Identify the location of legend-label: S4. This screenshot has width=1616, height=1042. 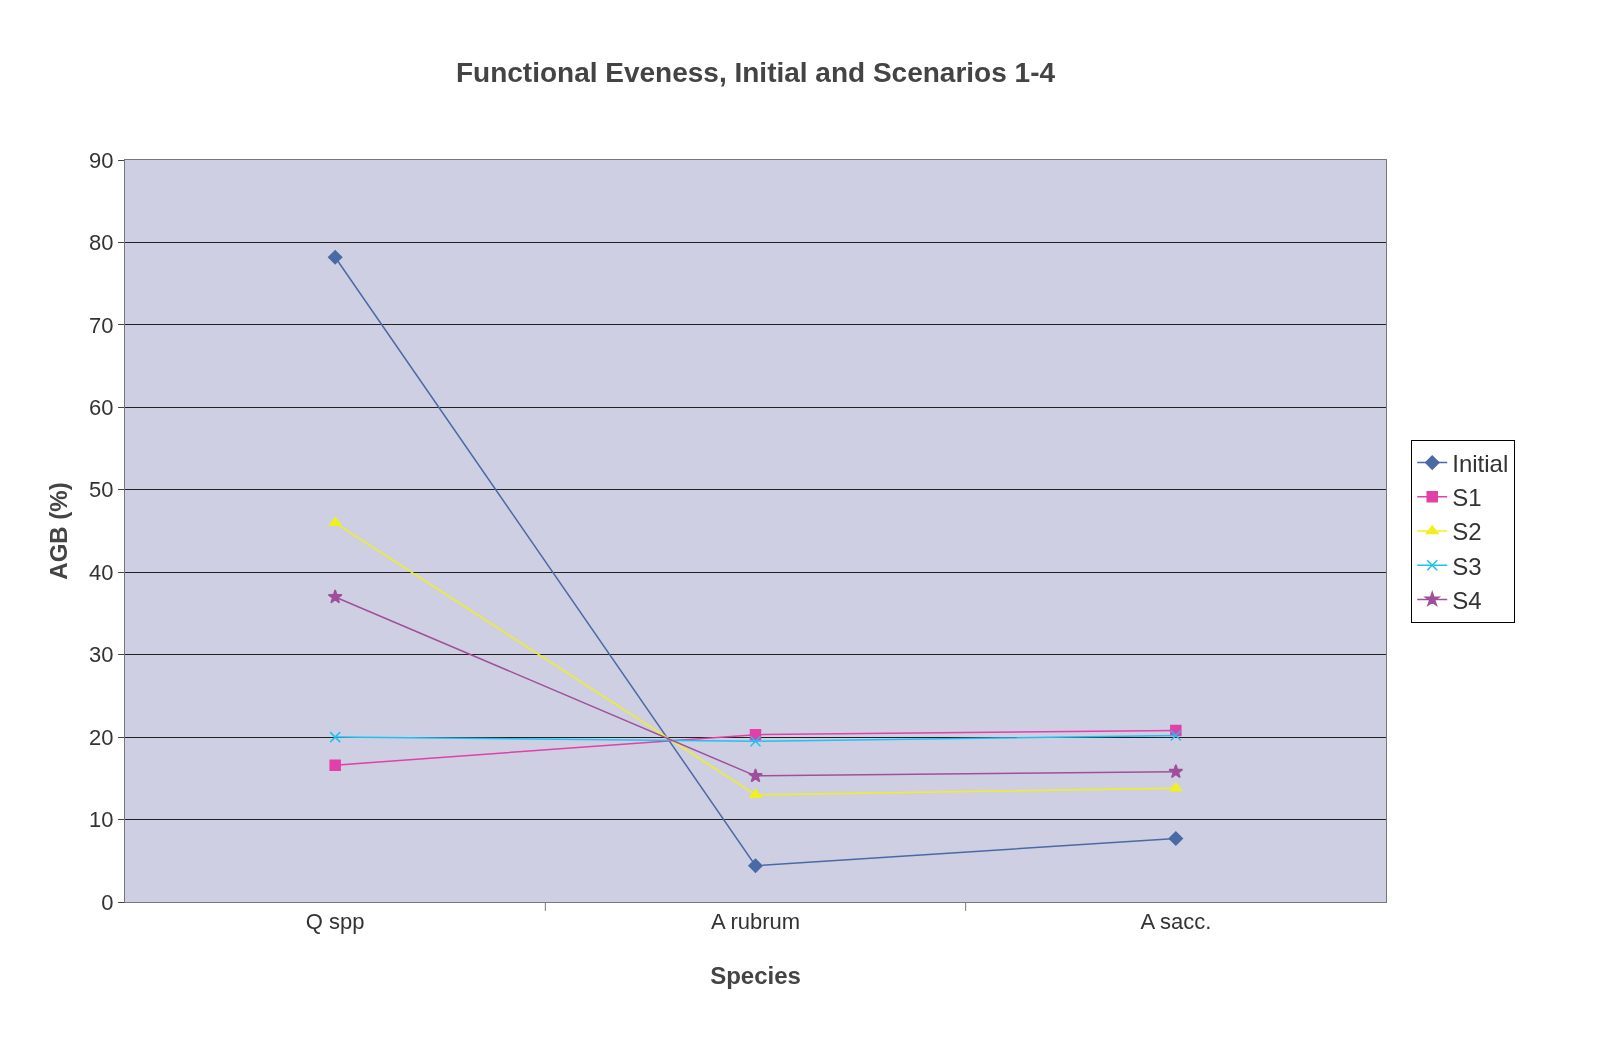
(1467, 600).